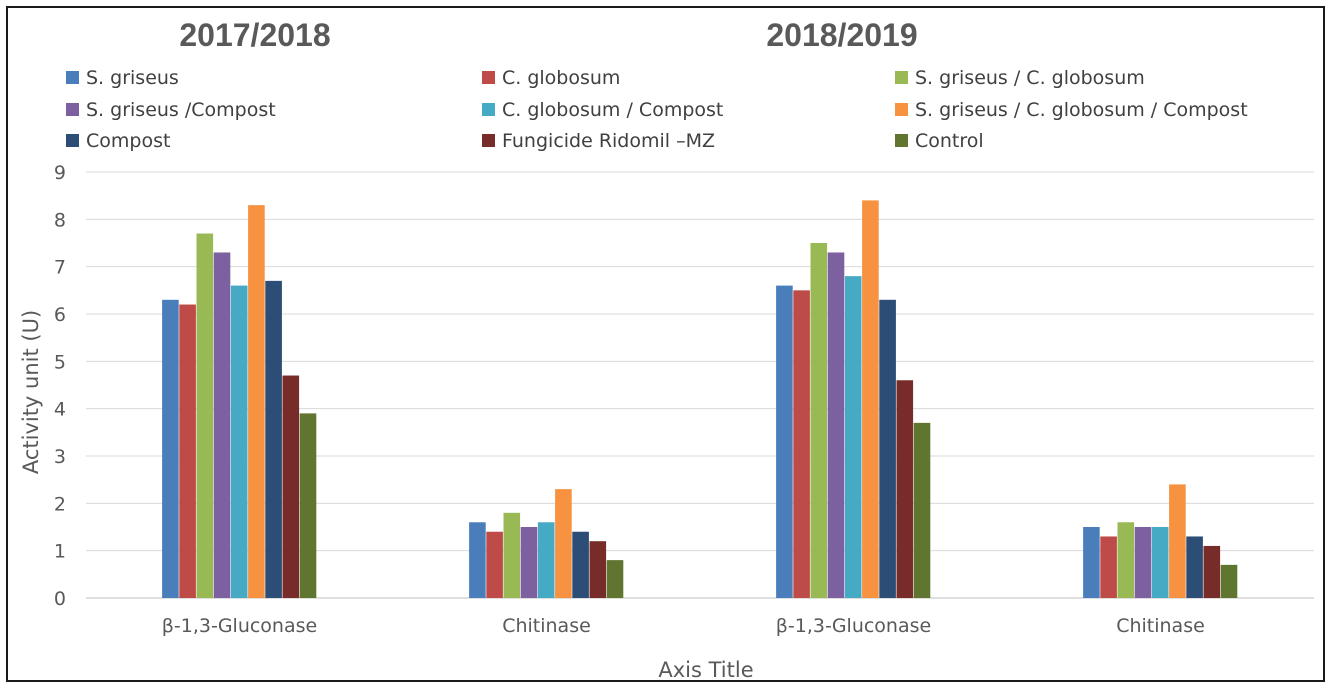 Image resolution: width=1333 pixels, height=686 pixels. Describe the element at coordinates (488, 77) in the screenshot. I see `legend-swatch-c-globosum` at that location.